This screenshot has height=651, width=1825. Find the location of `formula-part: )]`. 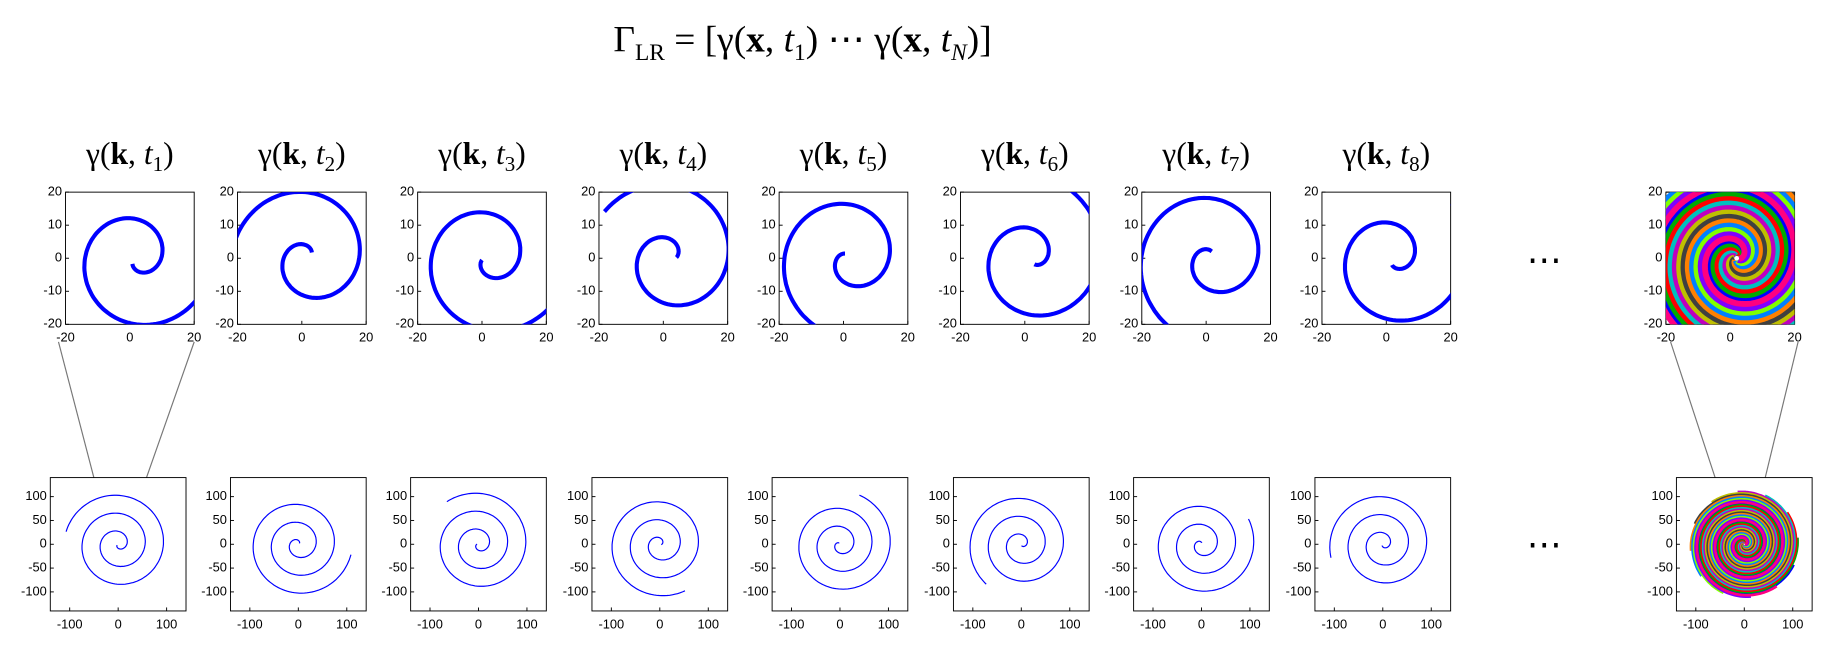

formula-part: )] is located at coordinates (979, 40).